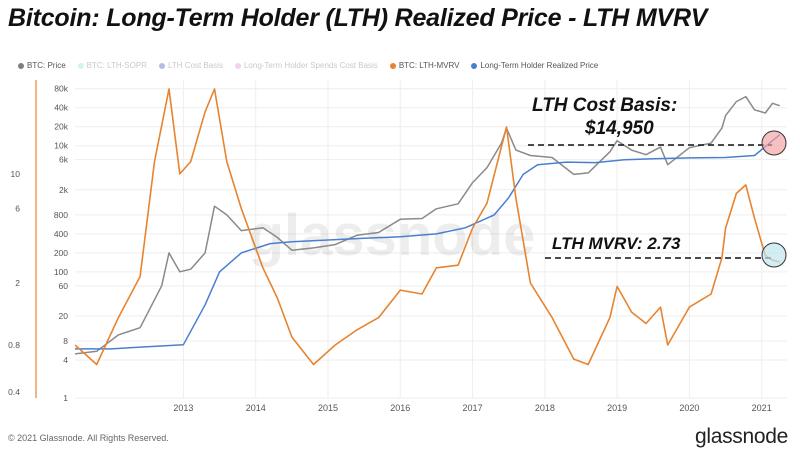  What do you see at coordinates (256, 408) in the screenshot?
I see `x-tick-label: 2014` at bounding box center [256, 408].